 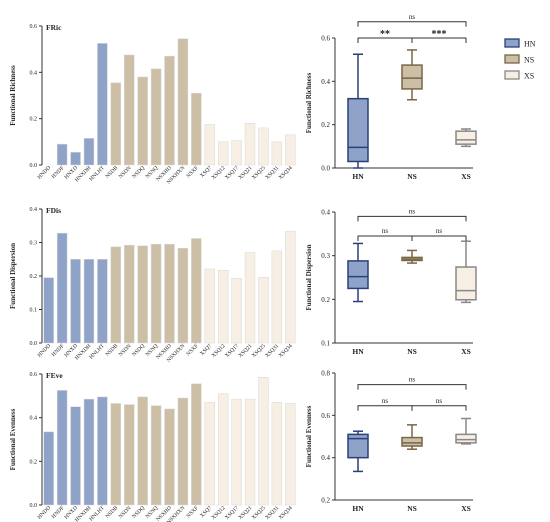 I want to click on chart-title: FEve, so click(x=54, y=375).